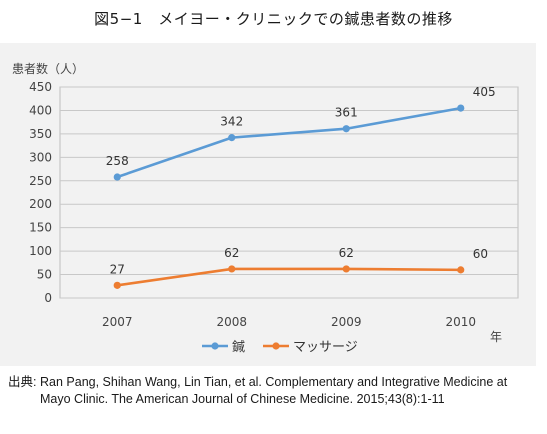 Image resolution: width=547 pixels, height=434 pixels. Describe the element at coordinates (40, 134) in the screenshot. I see `y-tick-label: 350` at that location.